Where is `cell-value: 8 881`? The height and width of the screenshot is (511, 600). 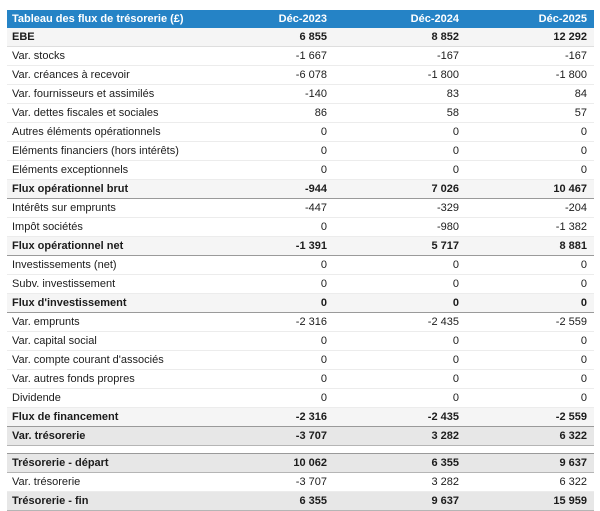
cell-value: 8 881 is located at coordinates (530, 246).